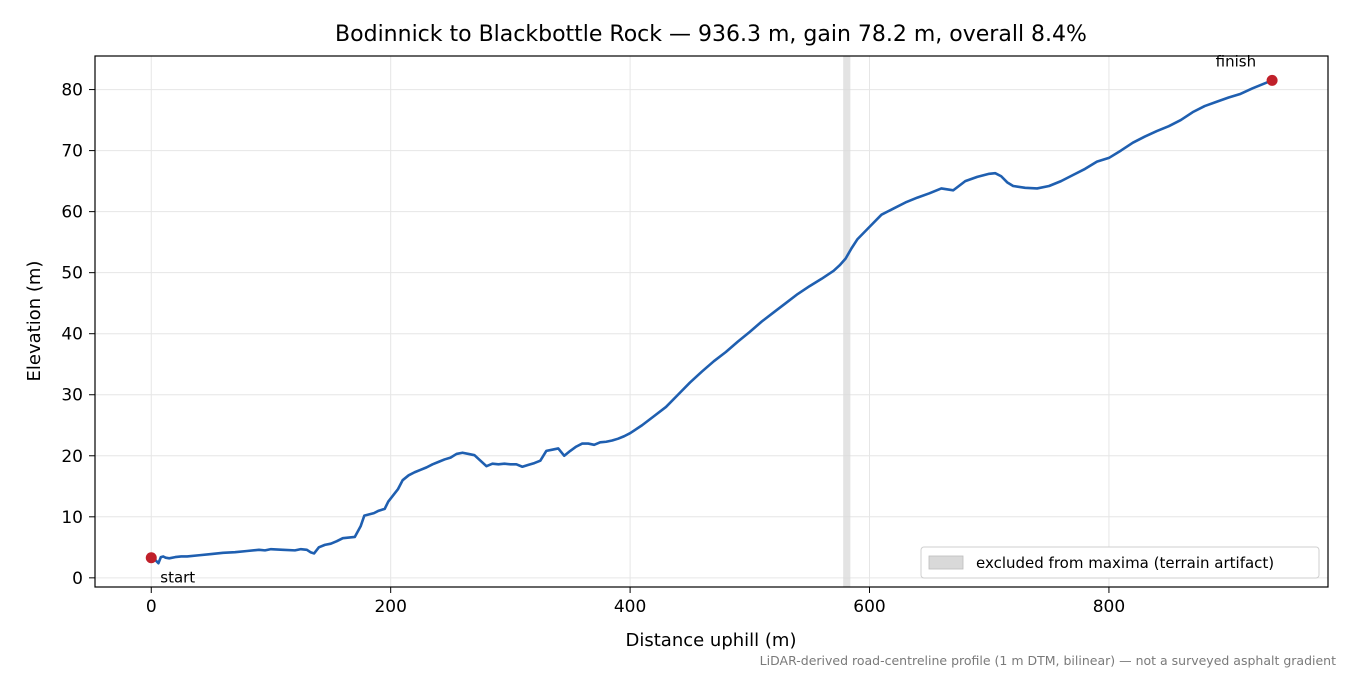 Image resolution: width=1350 pixels, height=675 pixels. What do you see at coordinates (1109, 607) in the screenshot?
I see `x-tick-label: 800` at bounding box center [1109, 607].